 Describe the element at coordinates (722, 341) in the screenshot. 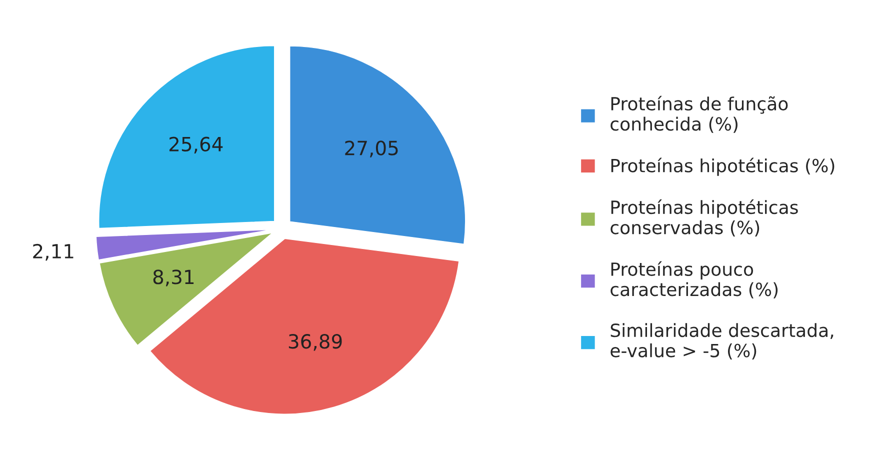

I see `legend-label: Similaridade descartada, e-value > -5 (%)` at that location.